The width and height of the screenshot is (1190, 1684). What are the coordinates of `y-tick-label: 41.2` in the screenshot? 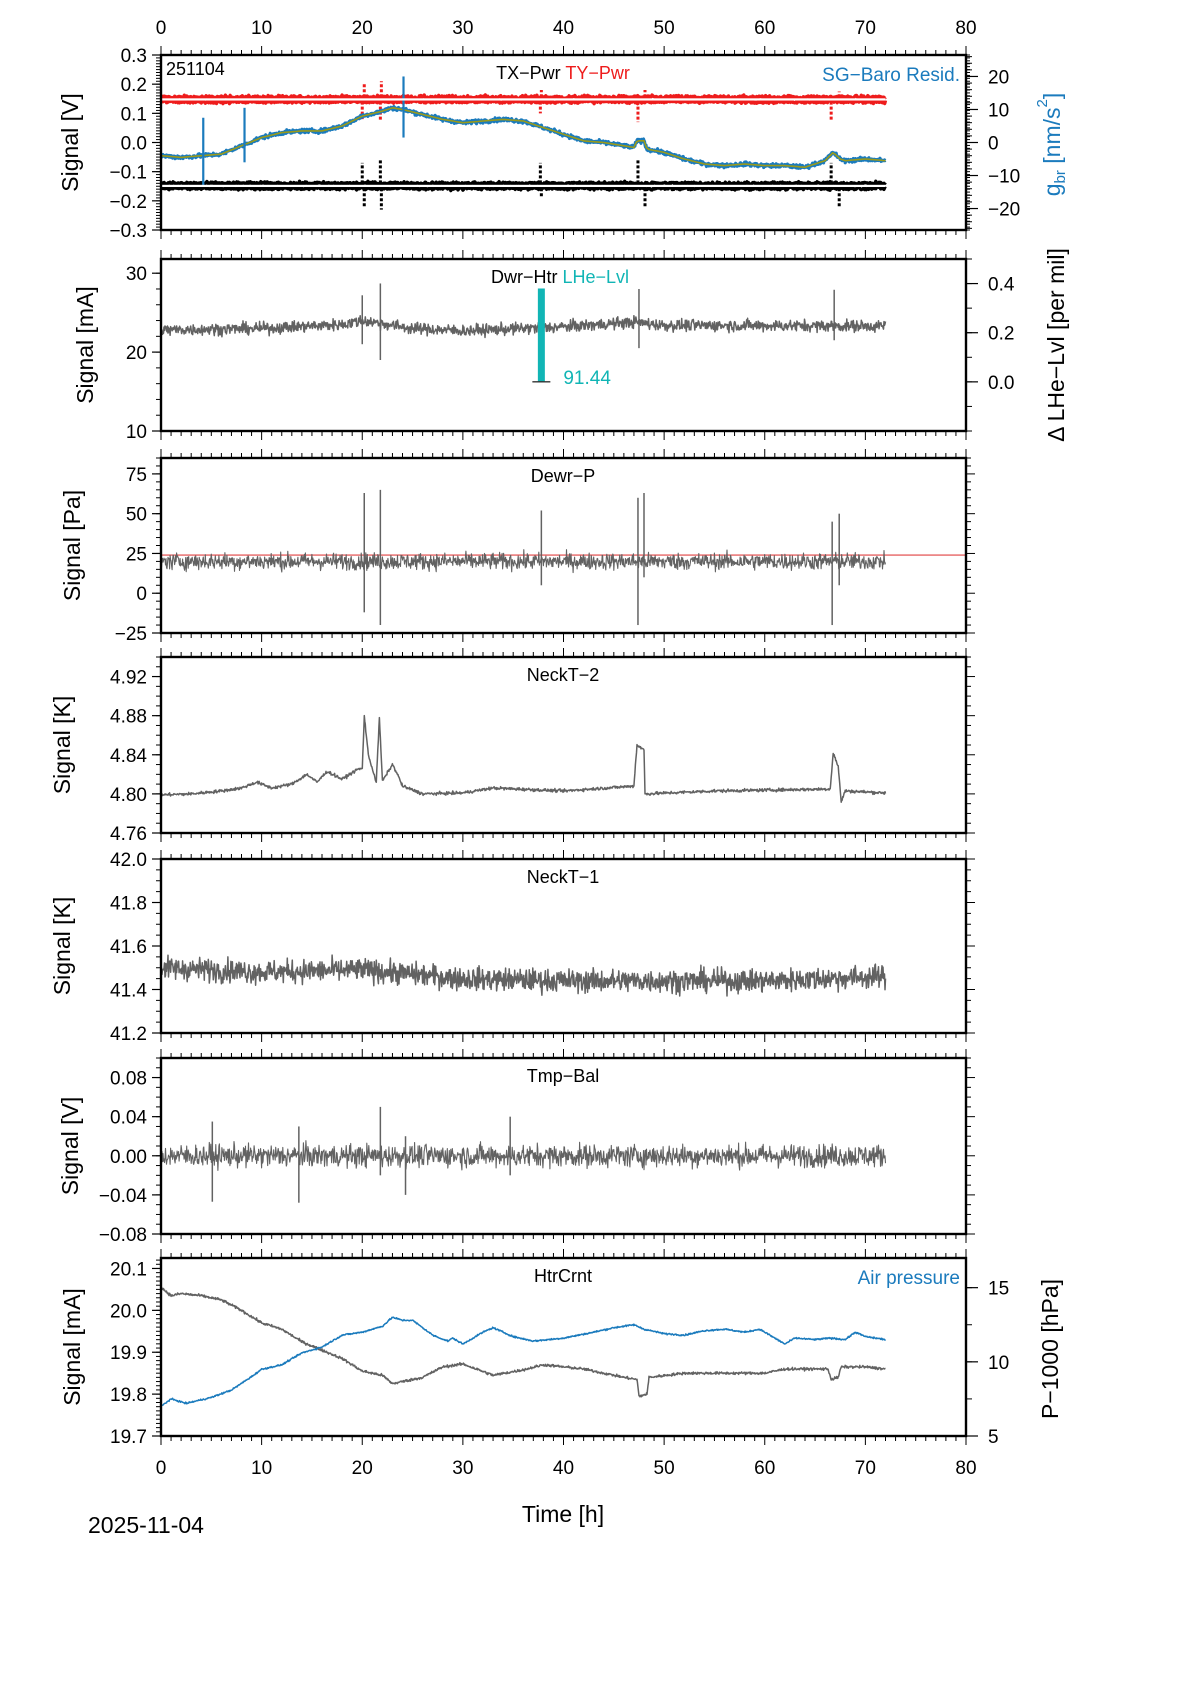 It's located at (128, 1034).